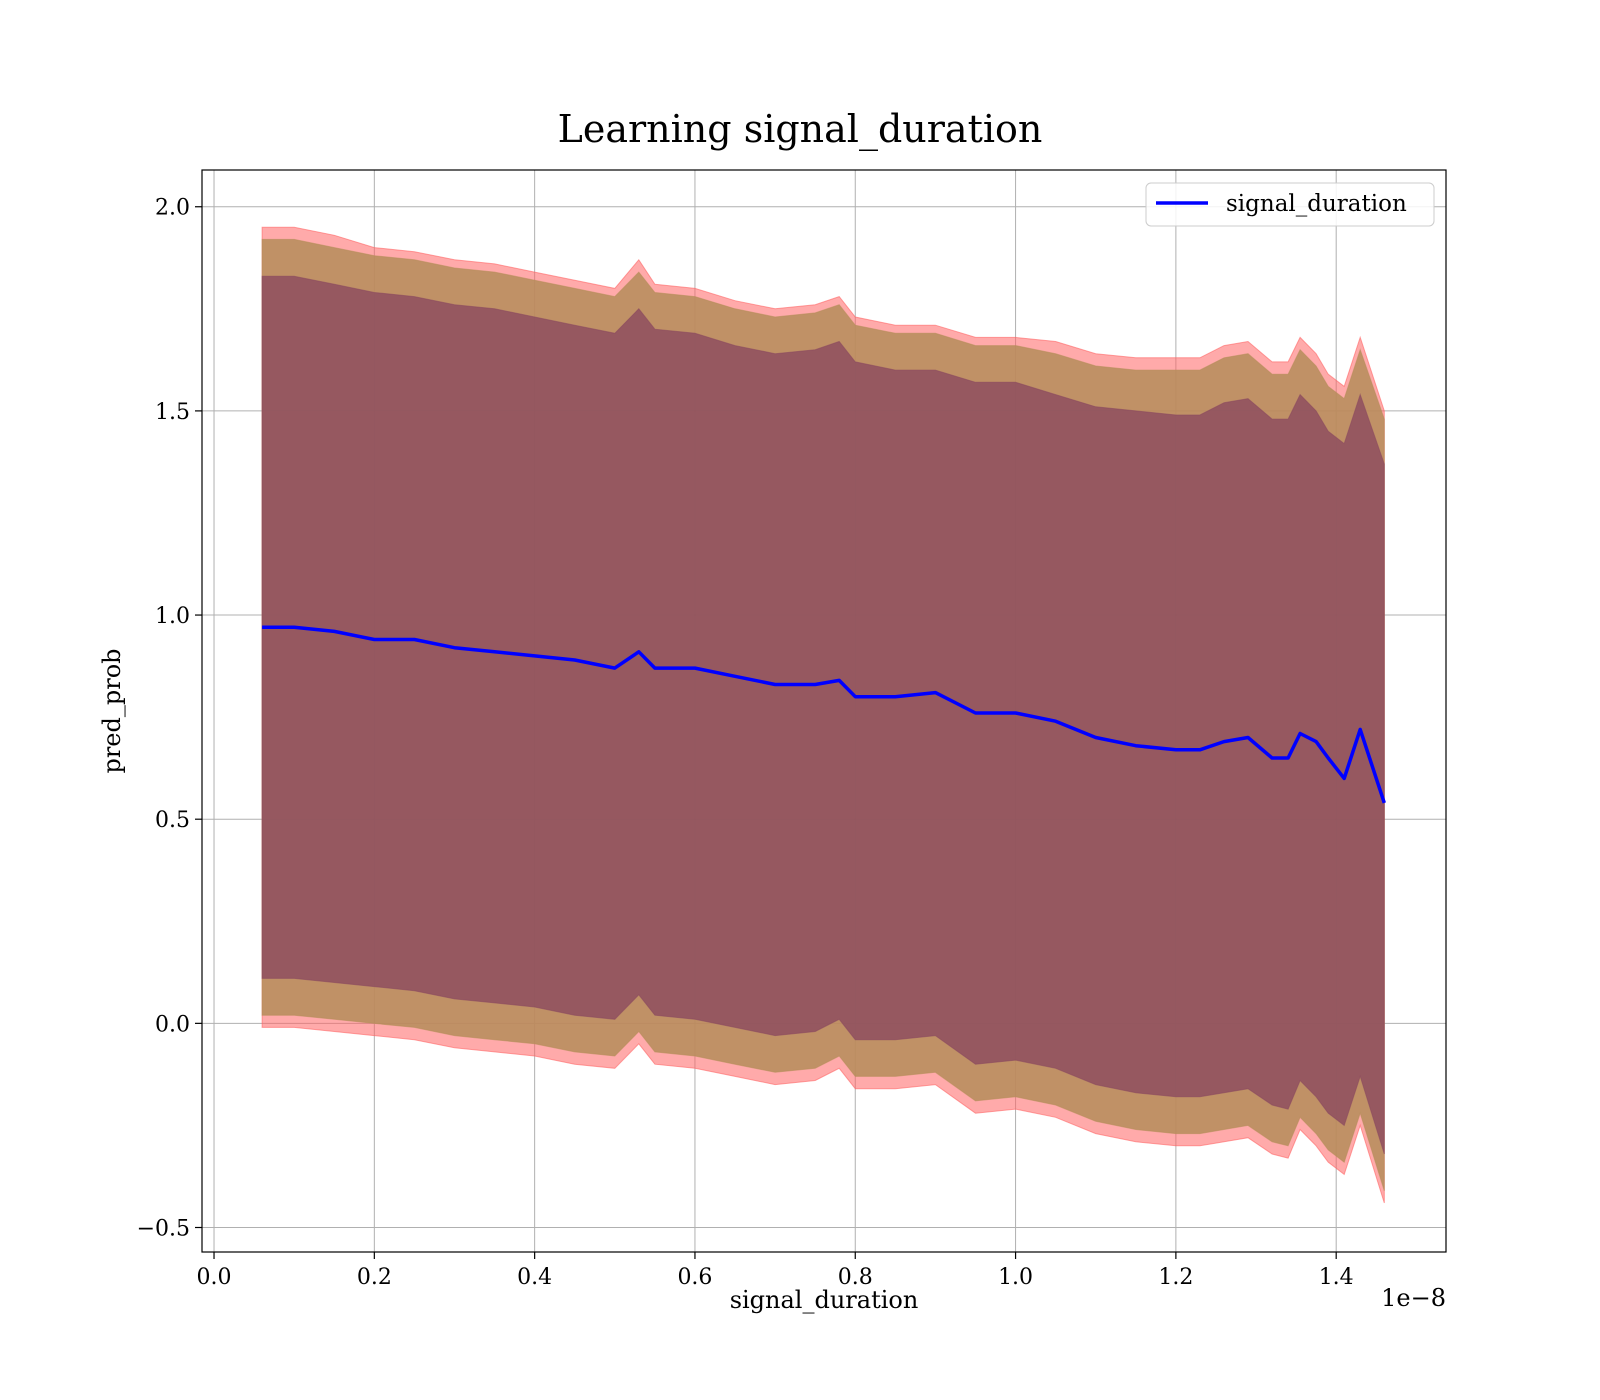 This screenshot has height=1400, width=1600. Describe the element at coordinates (1413, 1298) in the screenshot. I see `x-axis-offset-label: 1e−8` at that location.